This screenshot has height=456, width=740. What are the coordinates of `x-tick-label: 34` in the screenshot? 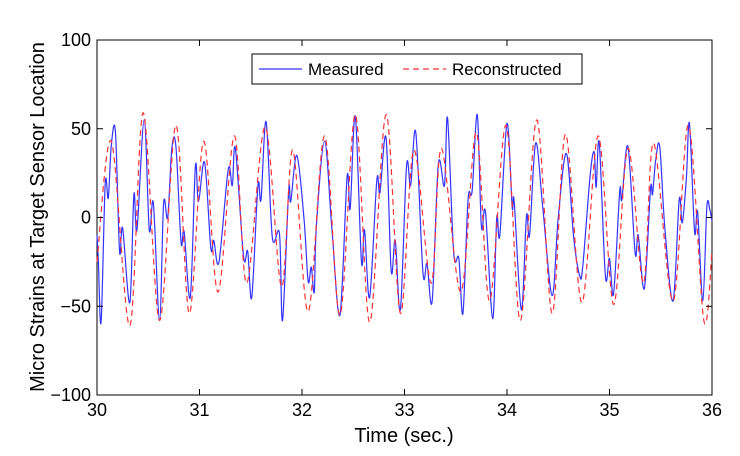 It's located at (507, 410).